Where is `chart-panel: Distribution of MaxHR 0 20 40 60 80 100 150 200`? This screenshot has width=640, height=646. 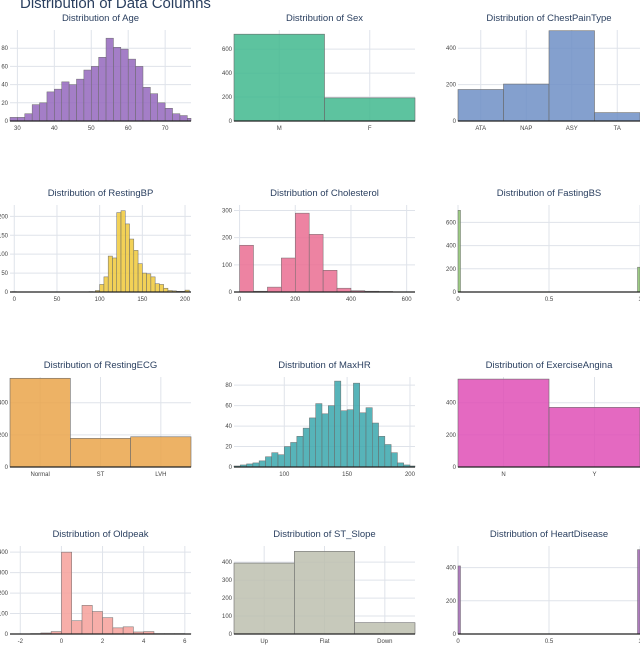
chart-panel: Distribution of MaxHR 0 20 40 60 80 100 150 200 is located at coordinates (320, 419).